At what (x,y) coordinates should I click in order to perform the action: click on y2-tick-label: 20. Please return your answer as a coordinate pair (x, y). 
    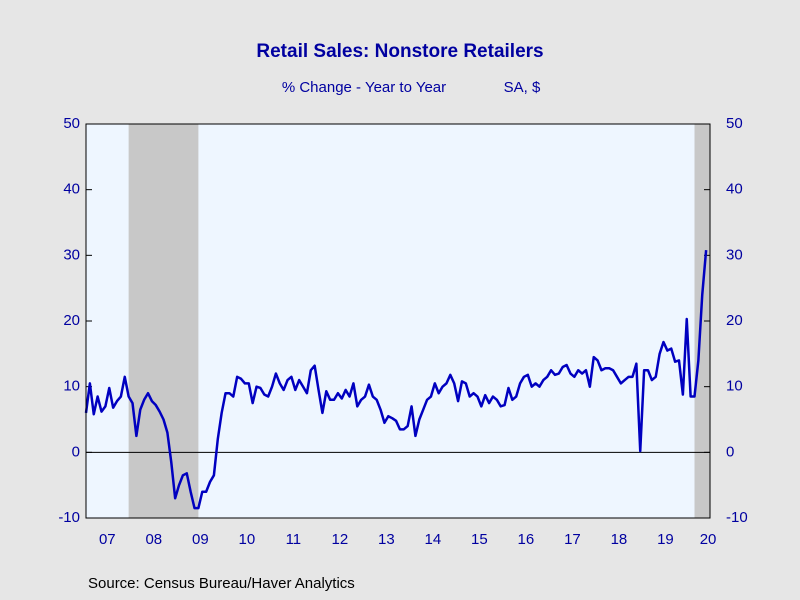
    Looking at the image, I should click on (734, 320).